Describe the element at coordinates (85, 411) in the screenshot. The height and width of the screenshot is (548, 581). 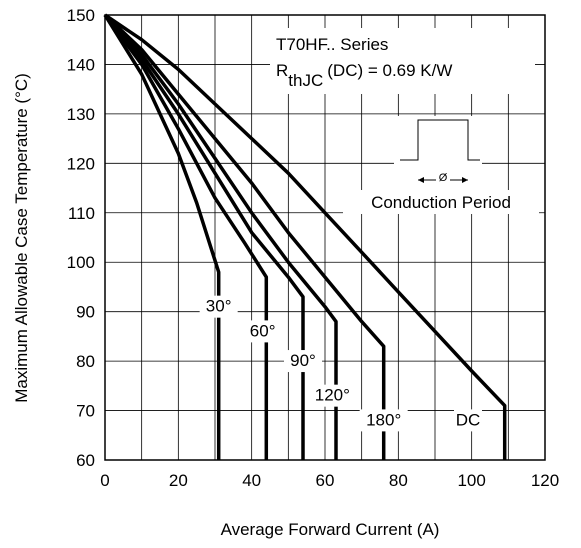
I see `y-tick-label: 70` at that location.